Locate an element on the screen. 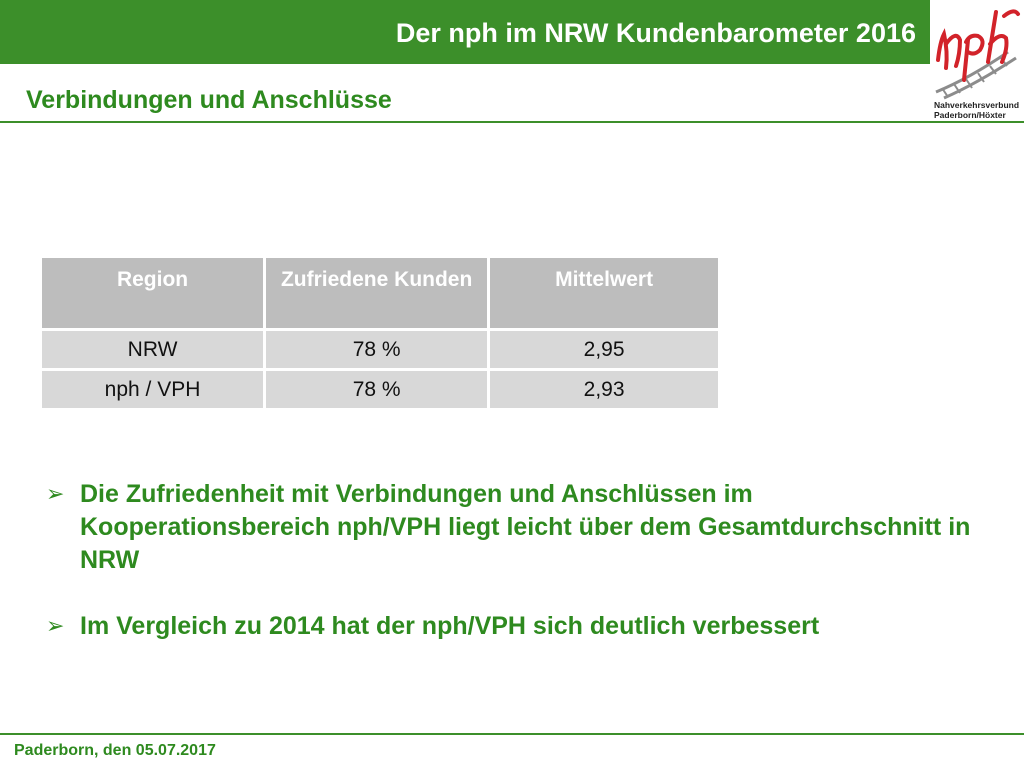 This screenshot has width=1024, height=768. slide-subtitle: Verbindungen und Anschlüsse is located at coordinates (209, 100).